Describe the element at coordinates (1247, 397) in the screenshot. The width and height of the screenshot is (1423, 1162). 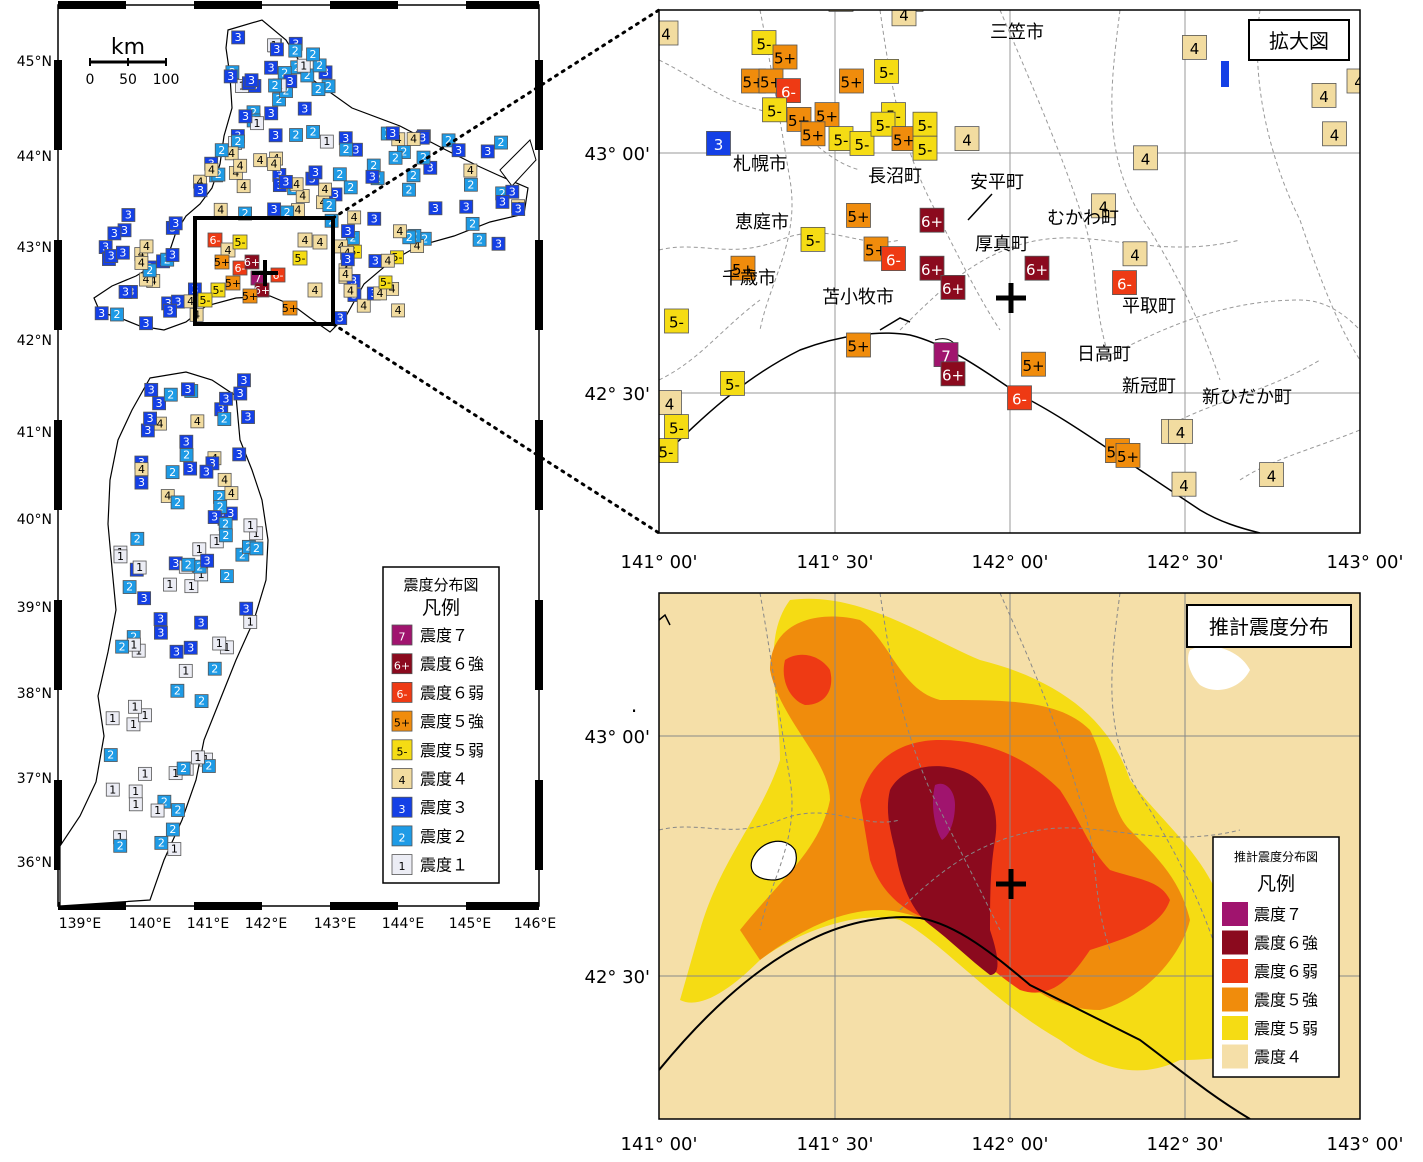
I see `place-shinhidaka: 新ひだか町` at that location.